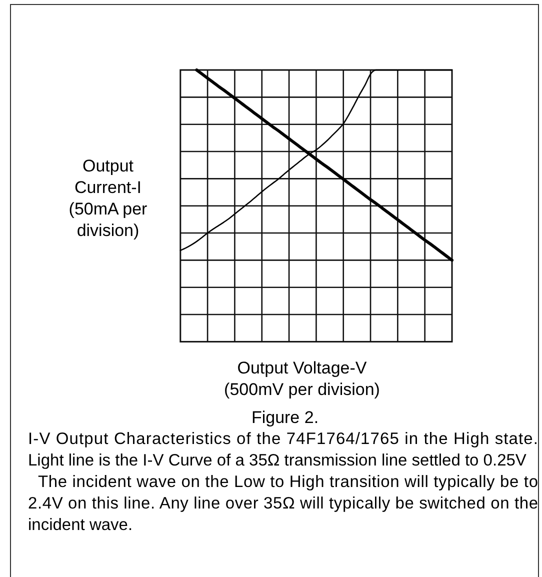 Image resolution: width=542 pixels, height=577 pixels. Describe the element at coordinates (285, 417) in the screenshot. I see `caption: Figure 2.` at that location.